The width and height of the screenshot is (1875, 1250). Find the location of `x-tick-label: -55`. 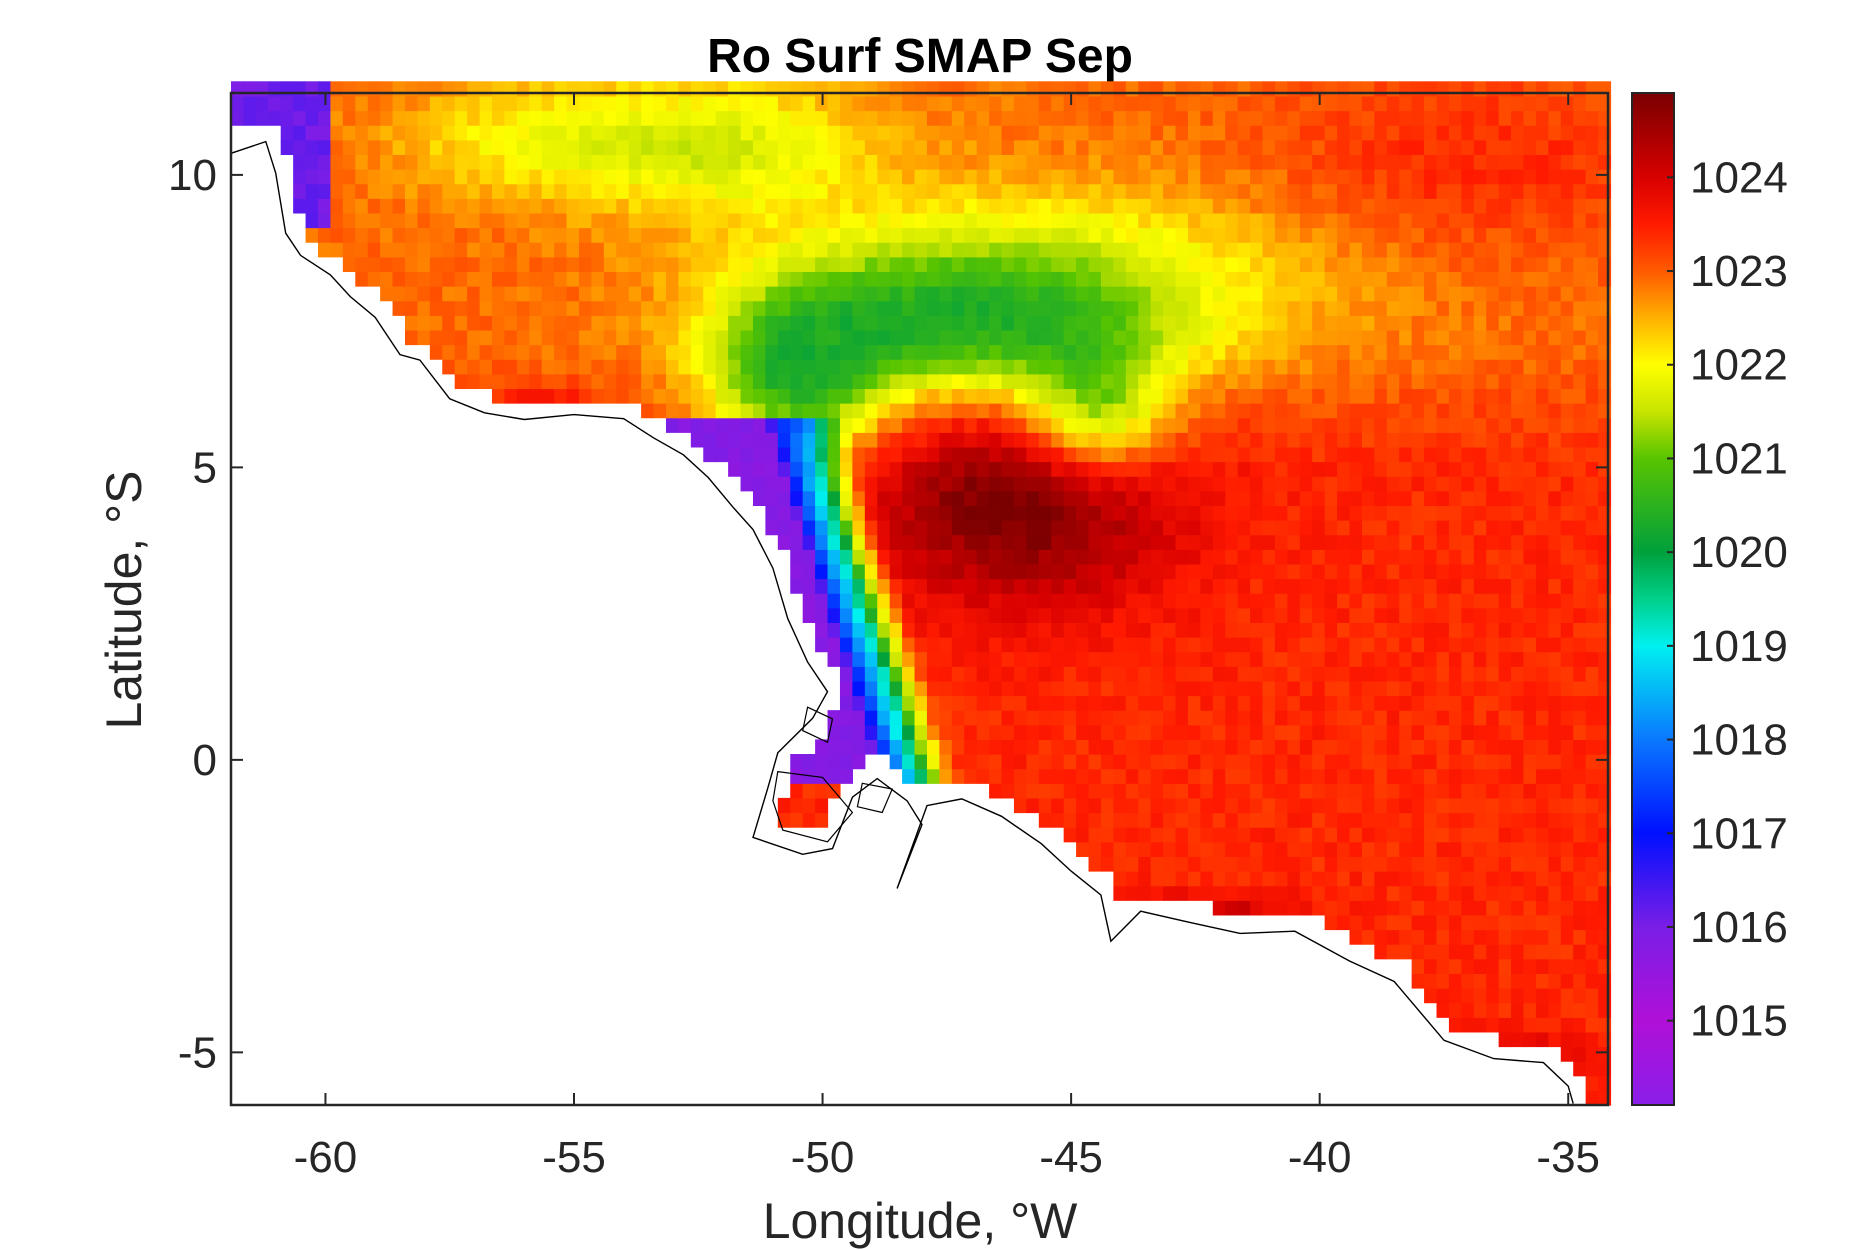

x-tick-label: -55 is located at coordinates (574, 1157).